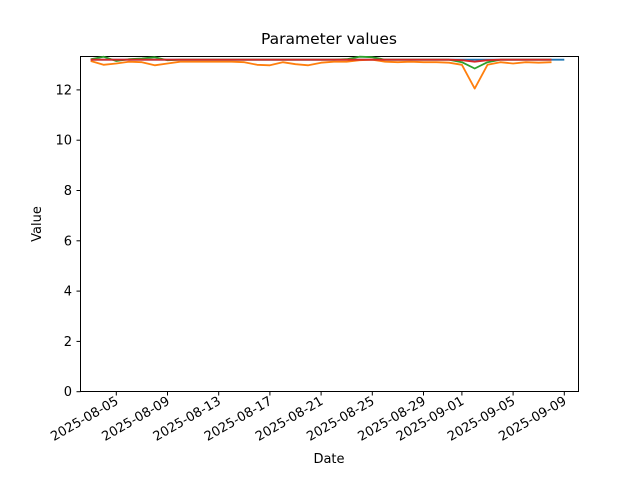 Image resolution: width=640 pixels, height=480 pixels. I want to click on y-tick-label: 8, so click(68, 191).